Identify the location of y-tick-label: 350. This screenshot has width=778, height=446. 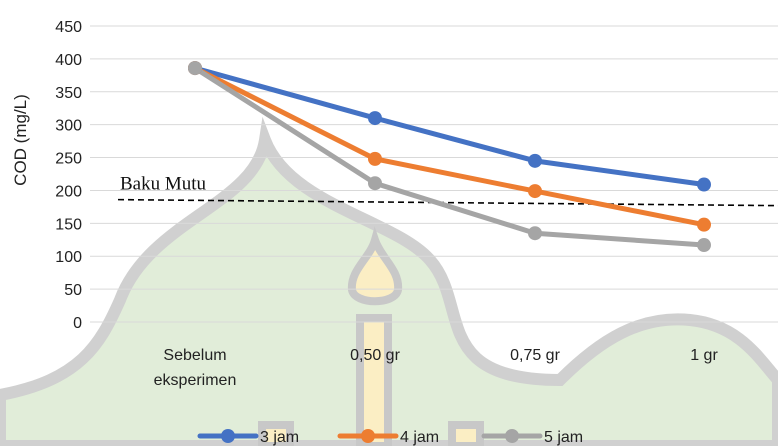
(68, 93).